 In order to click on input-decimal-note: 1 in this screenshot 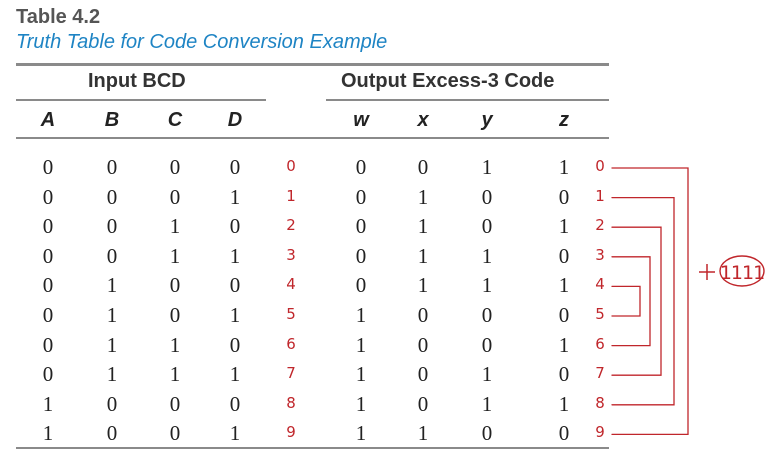, I will do `click(291, 195)`.